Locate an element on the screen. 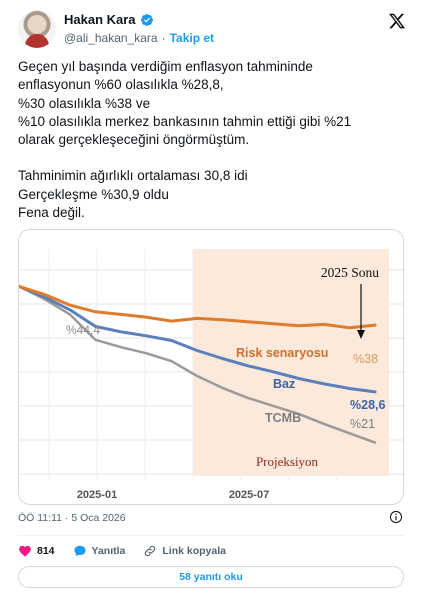 The image size is (422, 603). tweet-header: Hakan Kara @ali_hakan_kara · Takip et is located at coordinates (213, 30).